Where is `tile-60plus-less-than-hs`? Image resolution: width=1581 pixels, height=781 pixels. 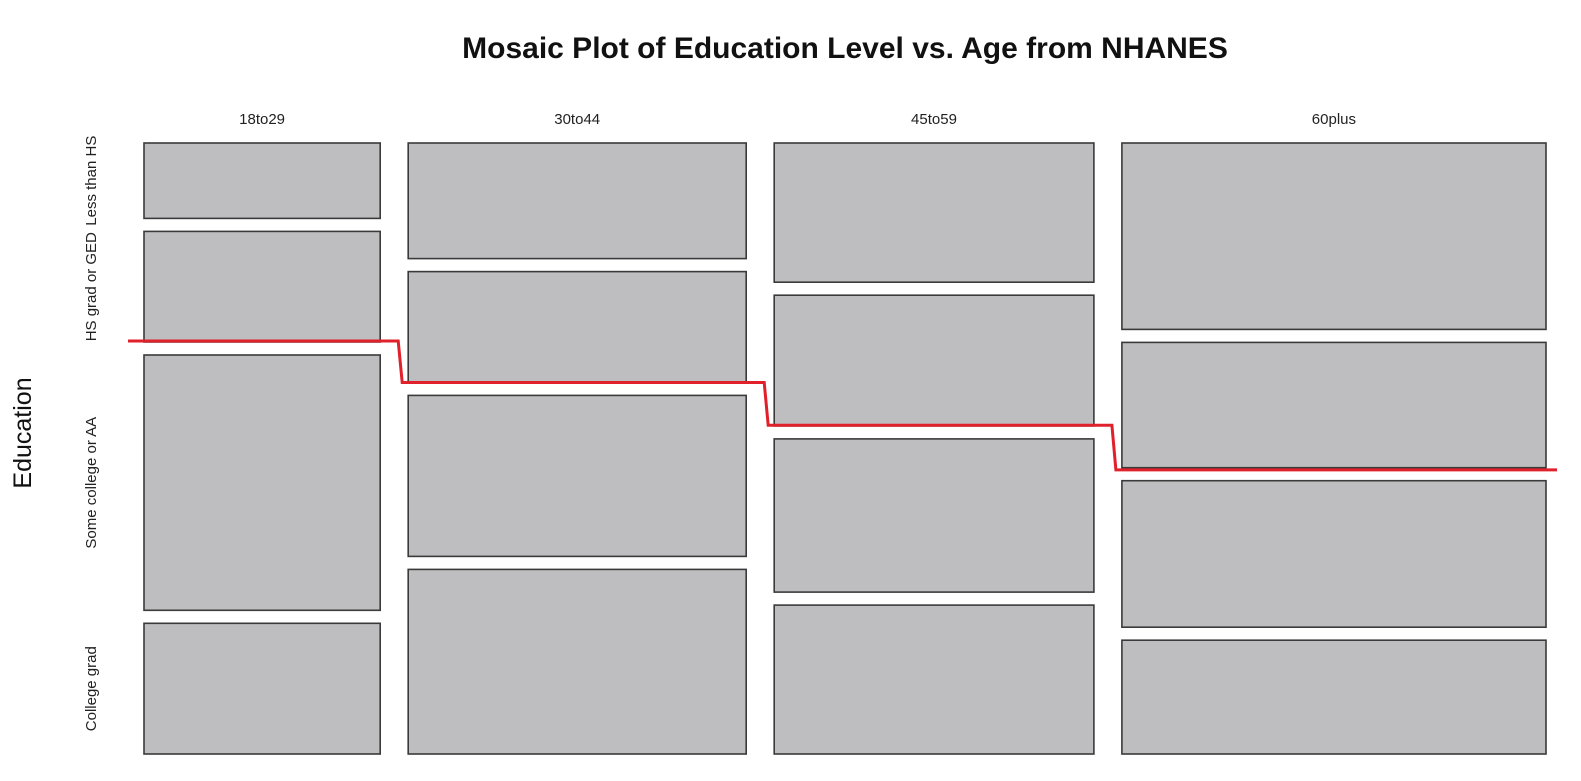
tile-60plus-less-than-hs is located at coordinates (1334, 236).